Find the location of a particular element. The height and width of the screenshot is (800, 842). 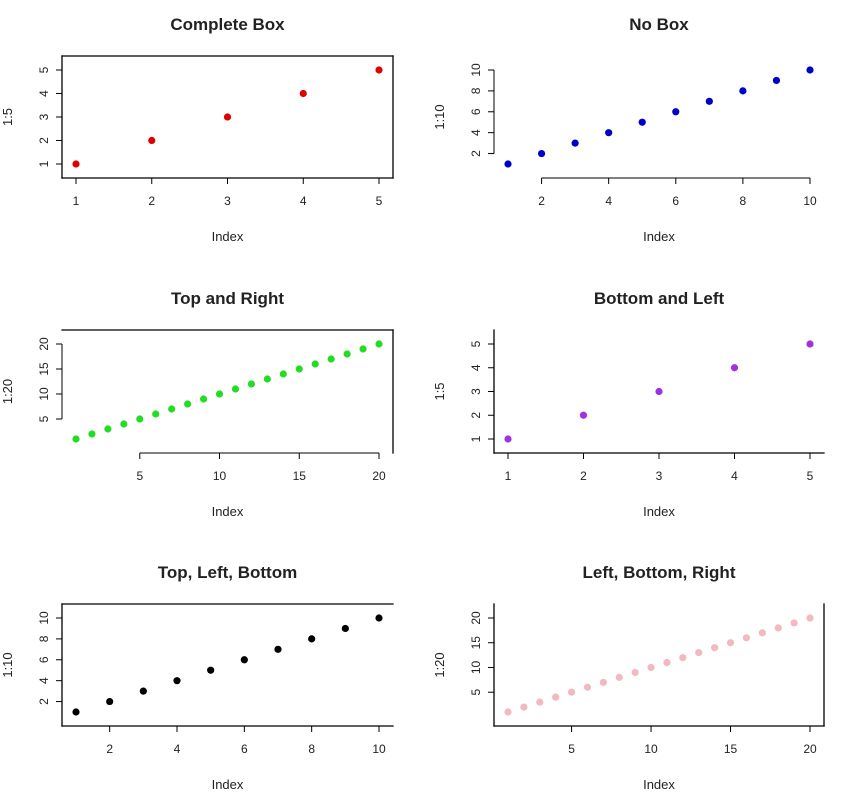

y-tick-label: 8 is located at coordinates (44, 638).